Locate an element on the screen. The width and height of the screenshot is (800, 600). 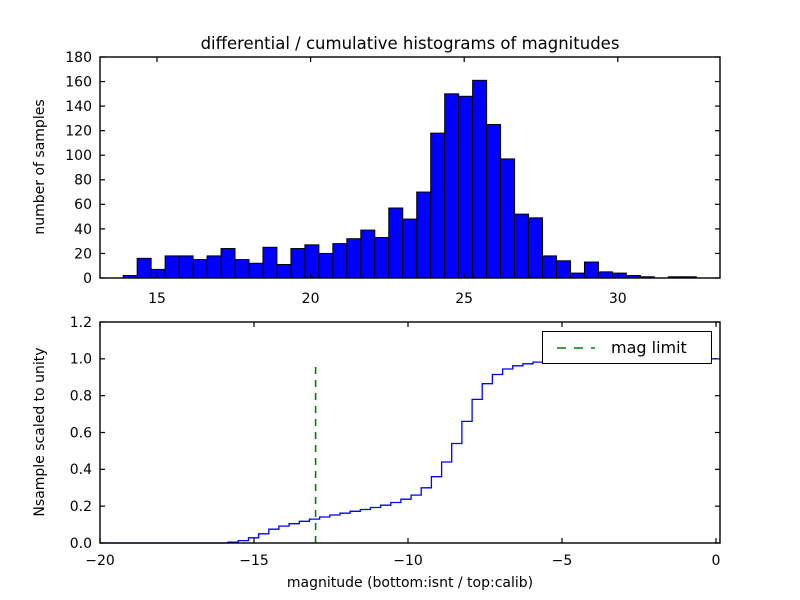
tick-label: 40 is located at coordinates (83, 230).